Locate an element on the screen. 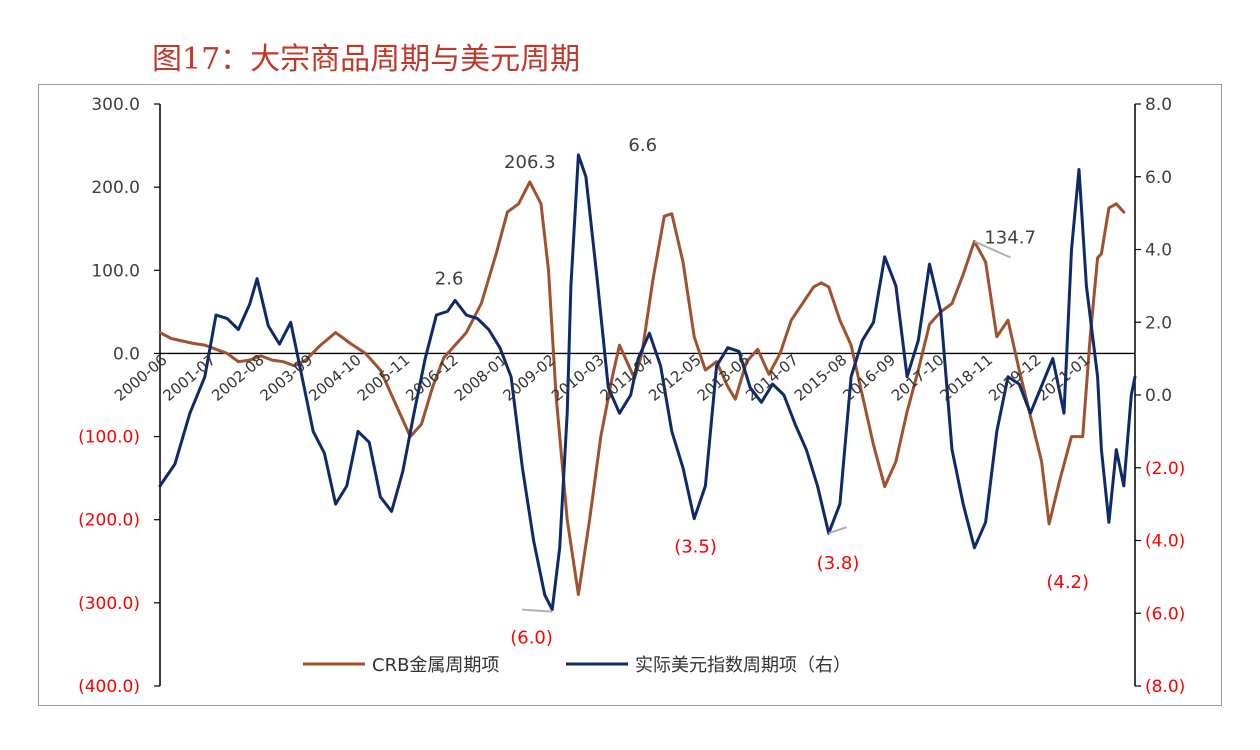 The height and width of the screenshot is (750, 1260). y-left-tick-label: (200.0) is located at coordinates (109, 521).